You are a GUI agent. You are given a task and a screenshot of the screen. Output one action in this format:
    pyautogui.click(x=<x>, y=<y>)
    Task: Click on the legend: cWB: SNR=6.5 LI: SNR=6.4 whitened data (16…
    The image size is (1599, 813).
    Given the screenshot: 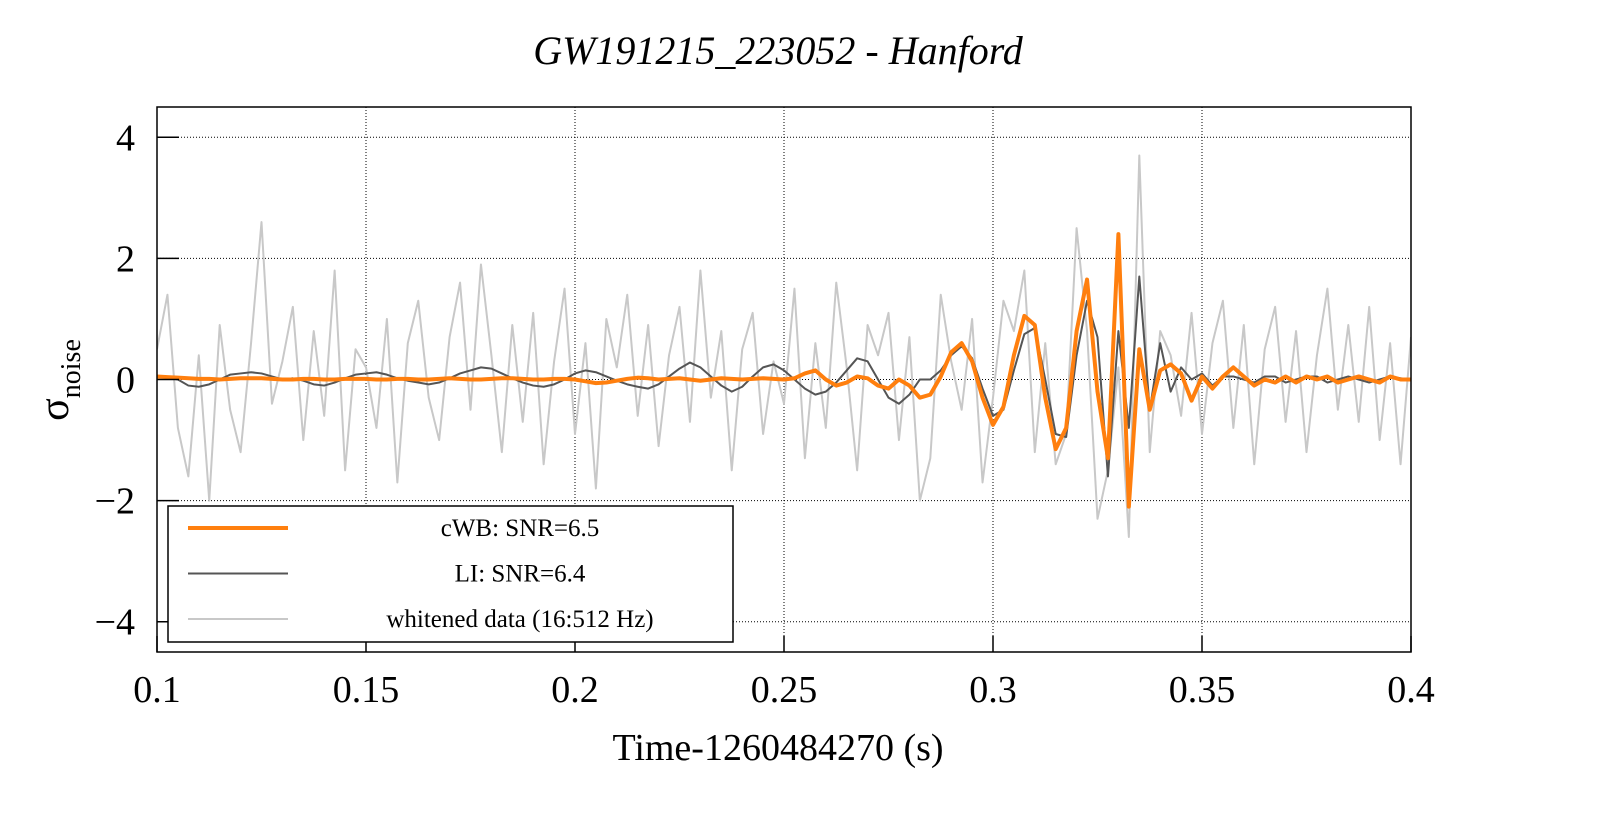 What is the action you would take?
    pyautogui.click(x=450, y=574)
    